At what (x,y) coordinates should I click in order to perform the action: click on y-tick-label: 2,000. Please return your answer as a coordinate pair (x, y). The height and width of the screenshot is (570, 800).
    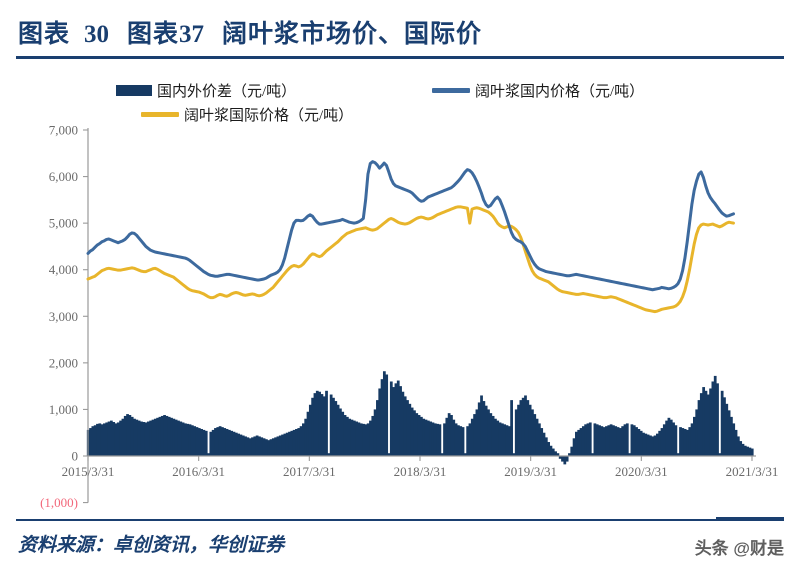
    Looking at the image, I should click on (63, 362).